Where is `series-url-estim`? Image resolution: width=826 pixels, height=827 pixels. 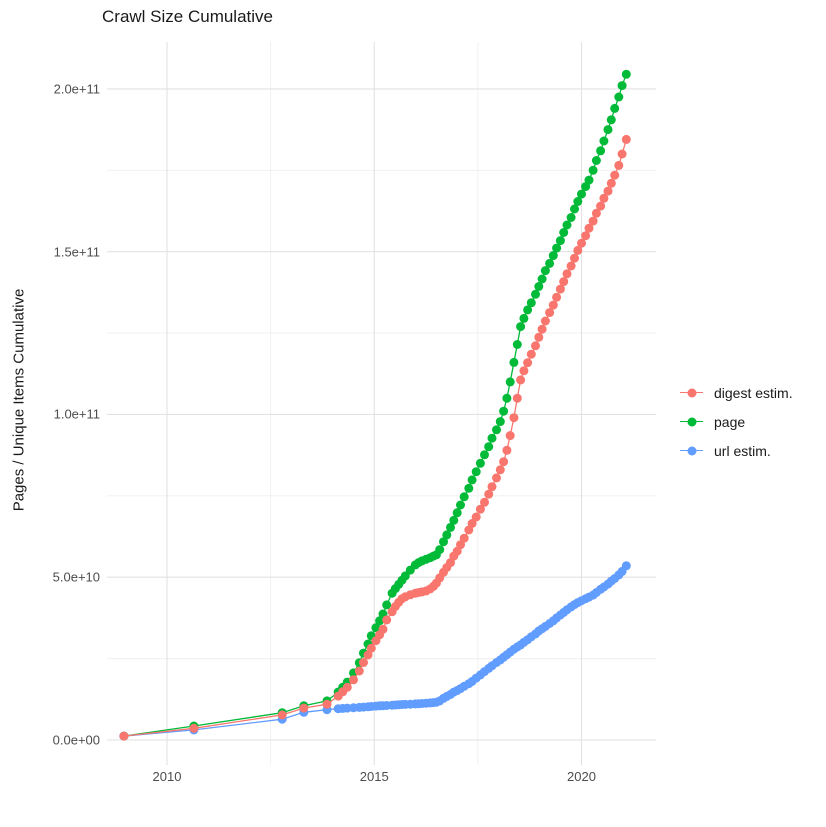
series-url-estim is located at coordinates (375, 651).